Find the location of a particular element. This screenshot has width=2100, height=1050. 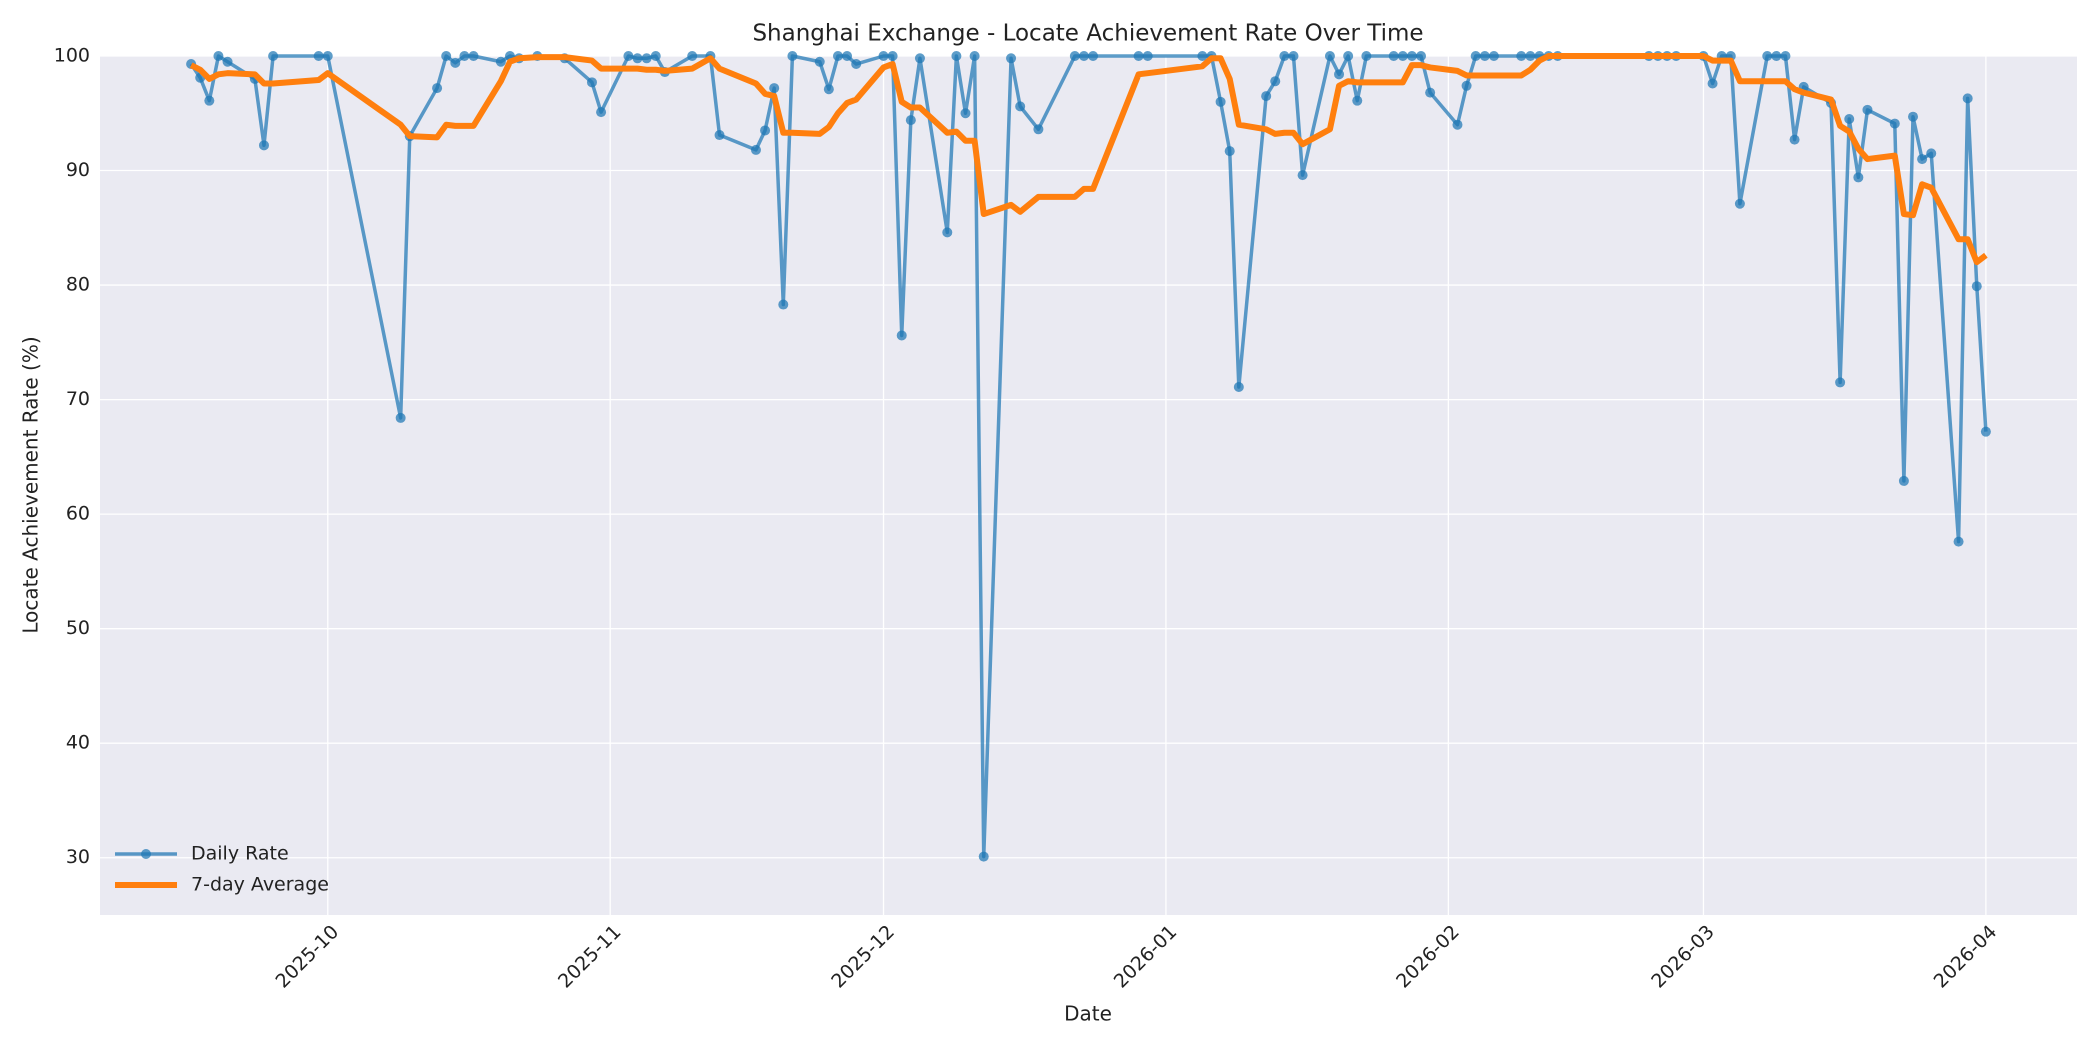

legend-label: Daily Rate is located at coordinates (240, 854).